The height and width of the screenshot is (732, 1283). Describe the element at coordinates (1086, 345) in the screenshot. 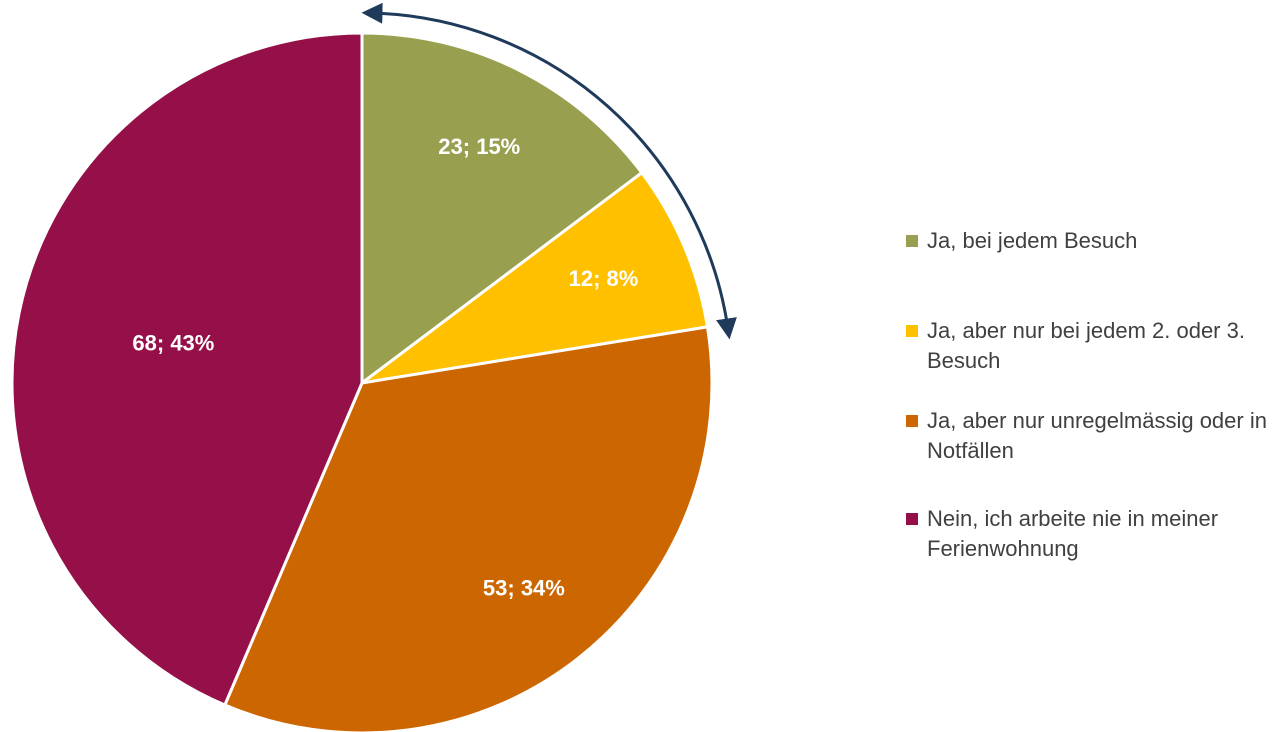

I see `legend-label: Ja, aber nur bei jedem 2. oder 3. Besuch` at that location.